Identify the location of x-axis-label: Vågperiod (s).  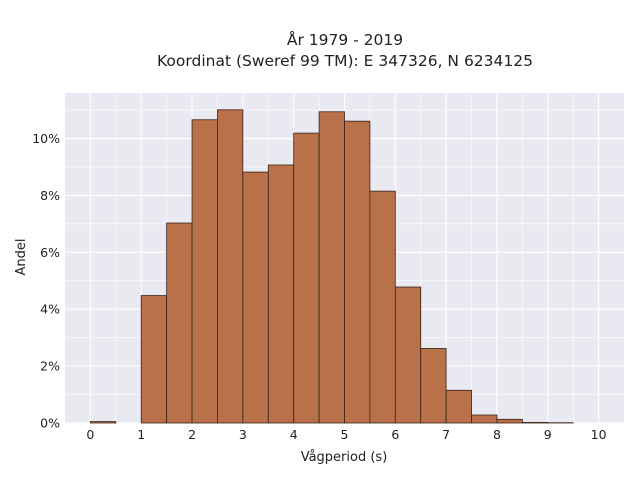
(344, 457).